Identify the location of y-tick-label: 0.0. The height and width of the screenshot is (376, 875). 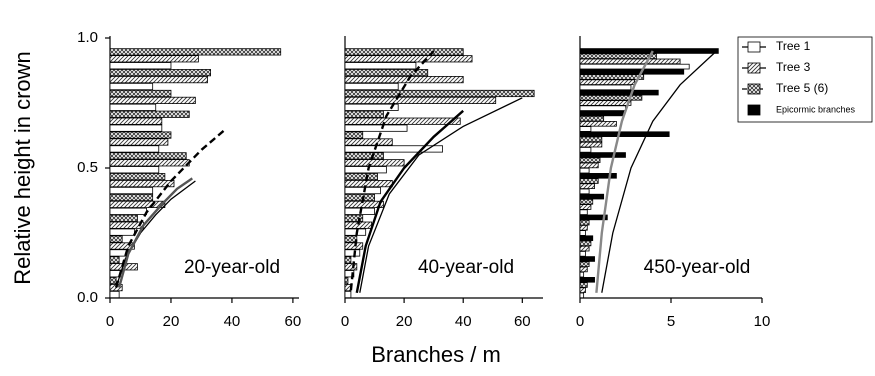
(87, 297).